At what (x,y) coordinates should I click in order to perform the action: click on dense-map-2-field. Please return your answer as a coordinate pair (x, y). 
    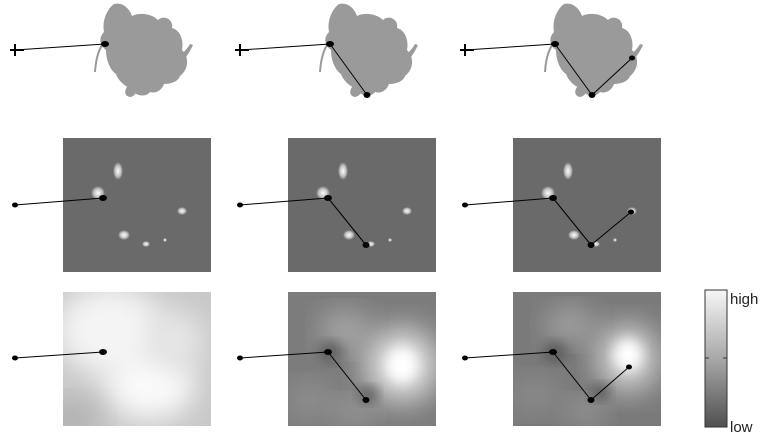
    Looking at the image, I should click on (362, 359).